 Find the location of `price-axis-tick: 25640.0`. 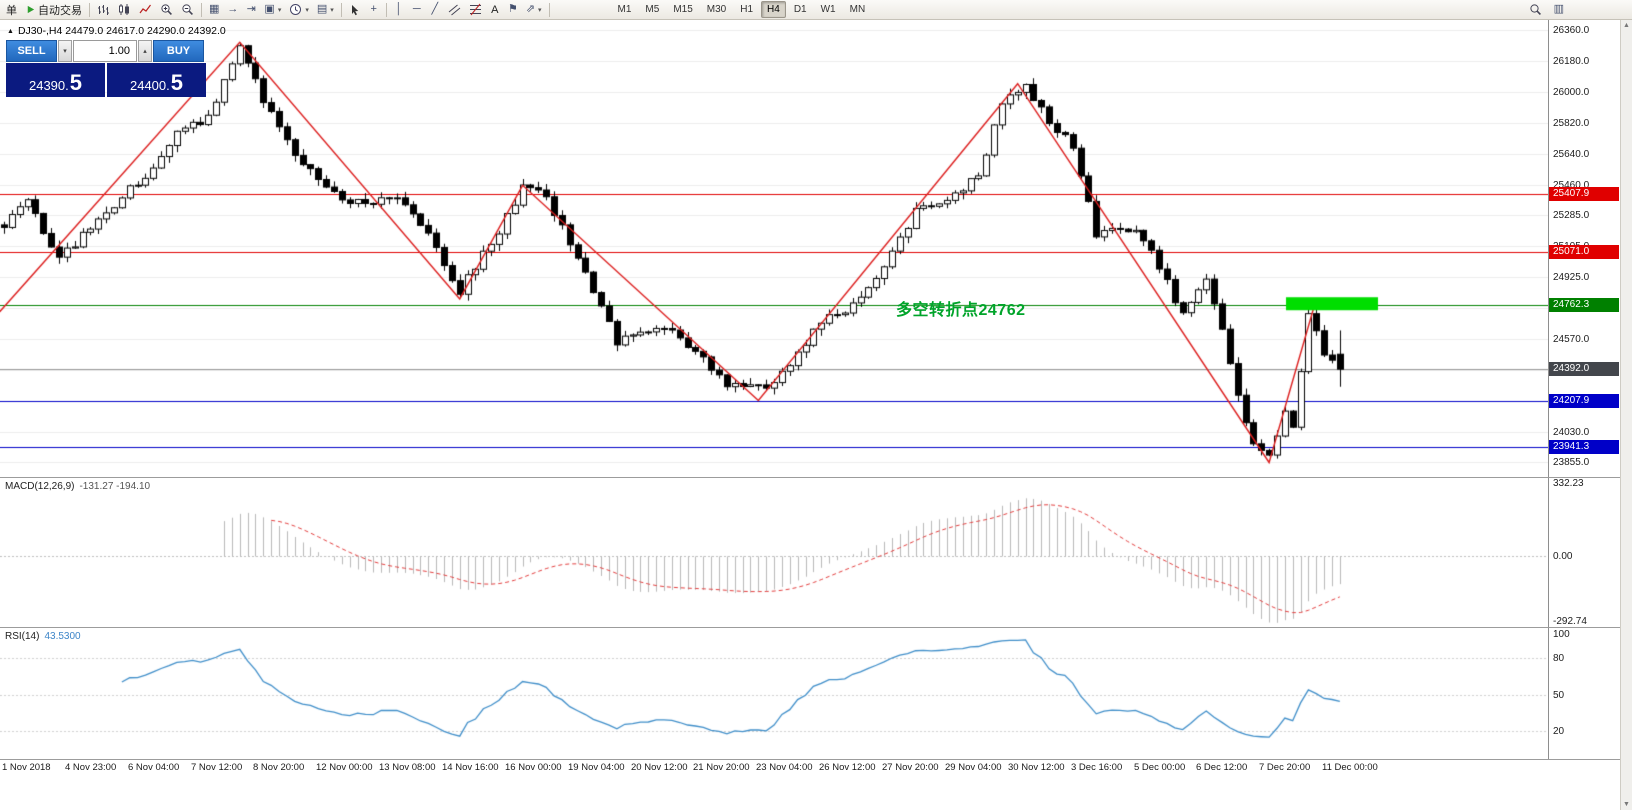

price-axis-tick: 25640.0 is located at coordinates (1571, 155).